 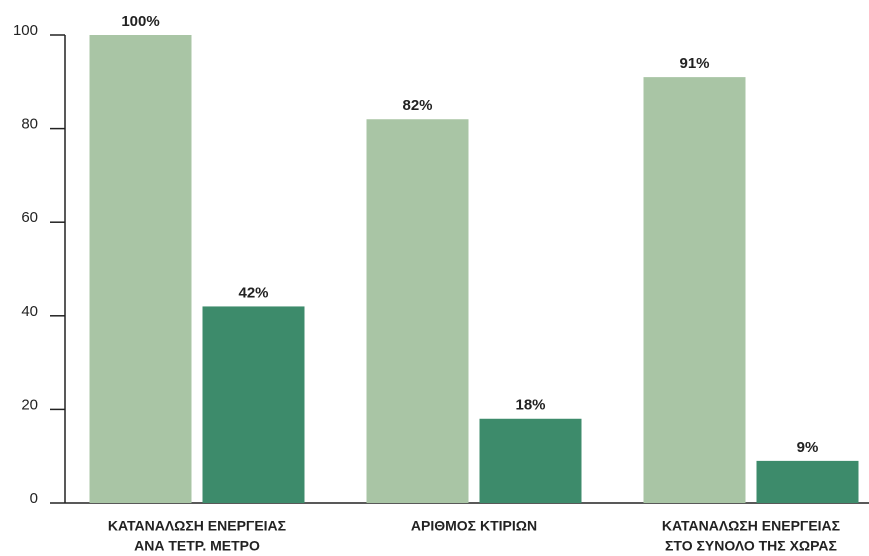 I want to click on y-tick-label: 80, so click(x=29, y=124).